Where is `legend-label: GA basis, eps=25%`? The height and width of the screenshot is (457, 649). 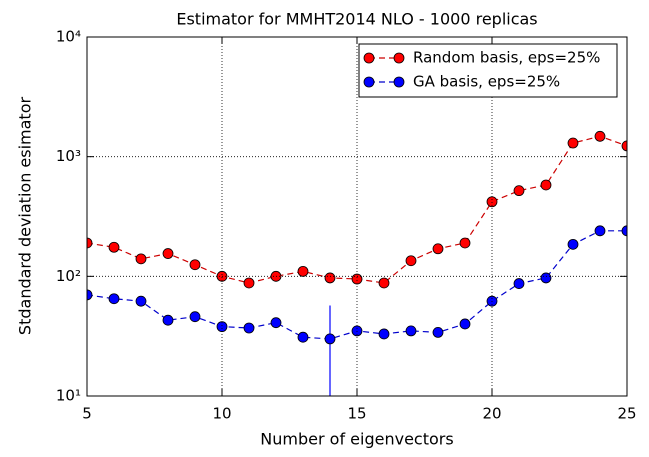
legend-label: GA basis, eps=25% is located at coordinates (486, 82).